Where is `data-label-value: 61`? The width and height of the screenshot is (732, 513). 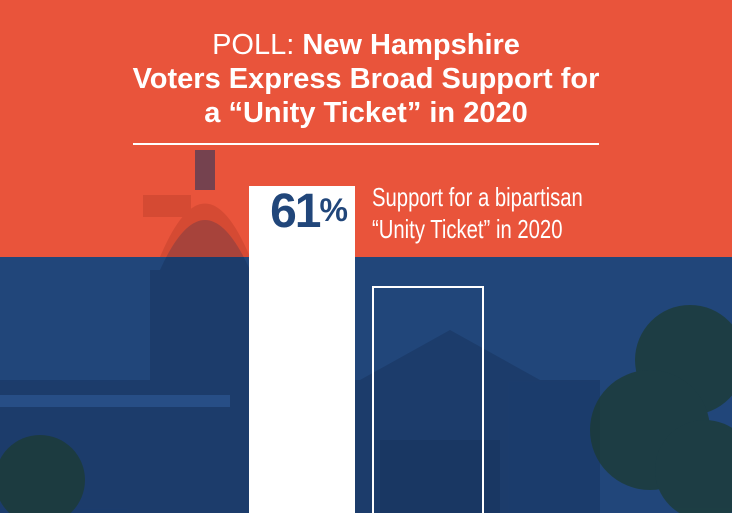
data-label-value: 61 is located at coordinates (295, 211).